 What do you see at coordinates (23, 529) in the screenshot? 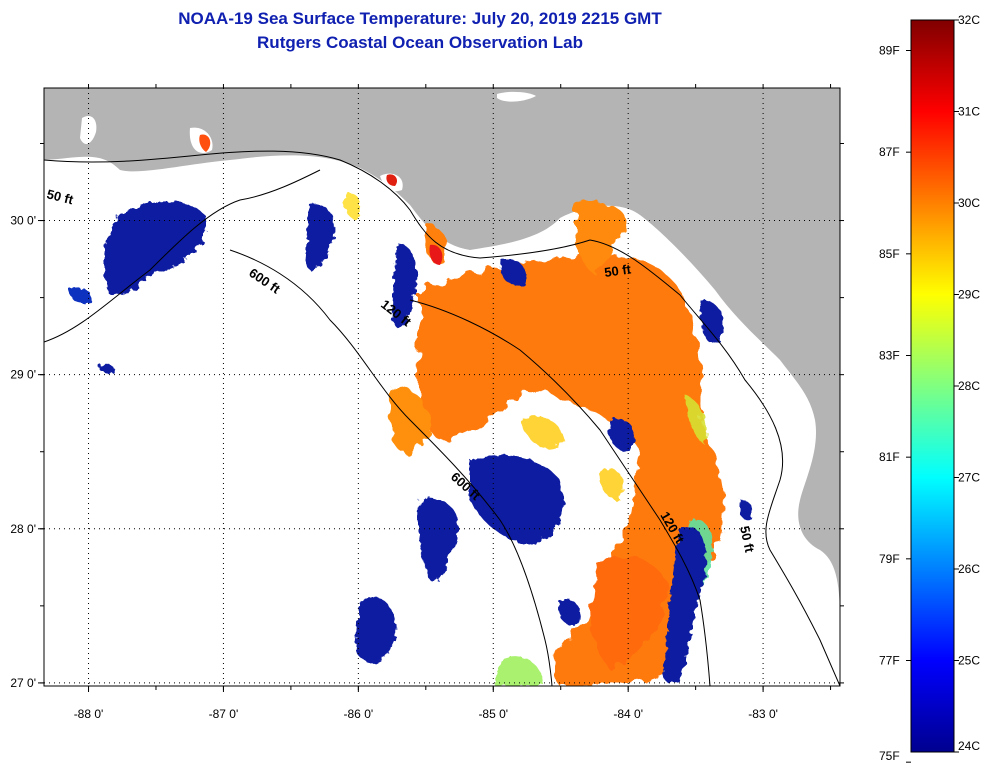
I see `y-tick-label: 28 0'` at bounding box center [23, 529].